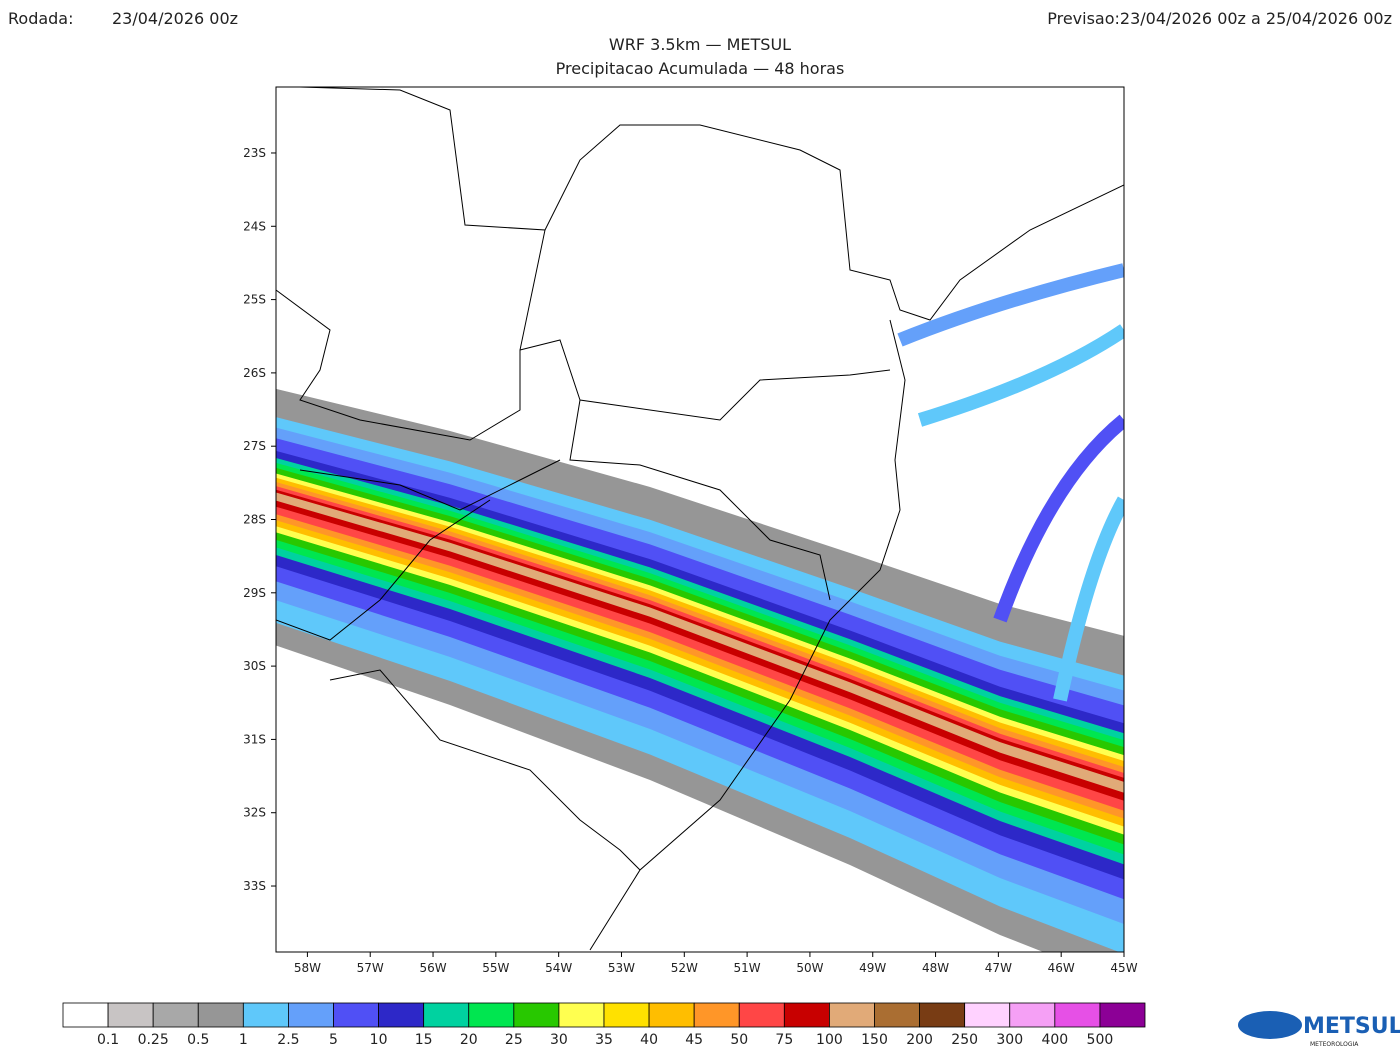 This screenshot has height=1056, width=1400. I want to click on lon-label: 47W, so click(998, 968).